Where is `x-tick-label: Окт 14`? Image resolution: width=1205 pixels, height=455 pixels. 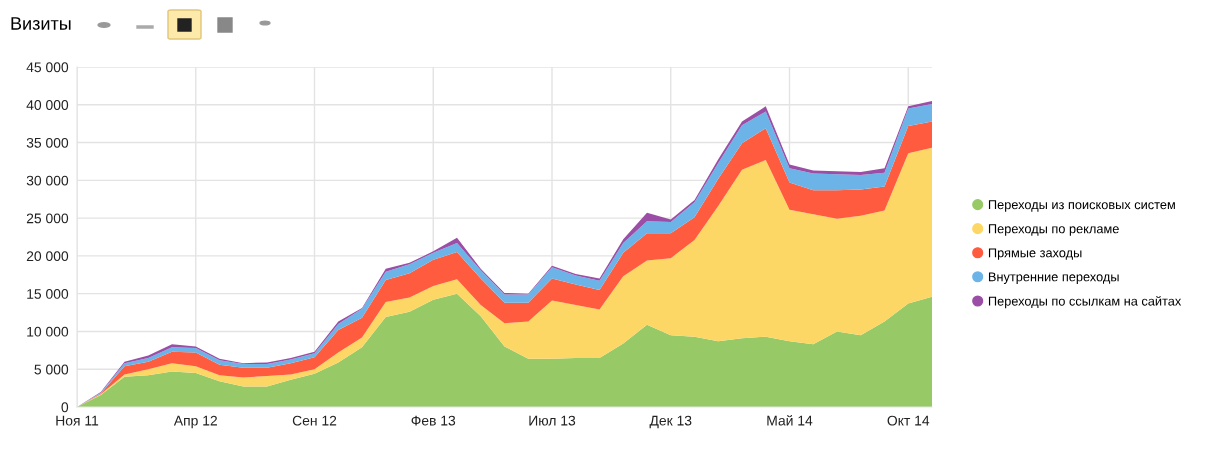 x-tick-label: Окт 14 is located at coordinates (908, 420).